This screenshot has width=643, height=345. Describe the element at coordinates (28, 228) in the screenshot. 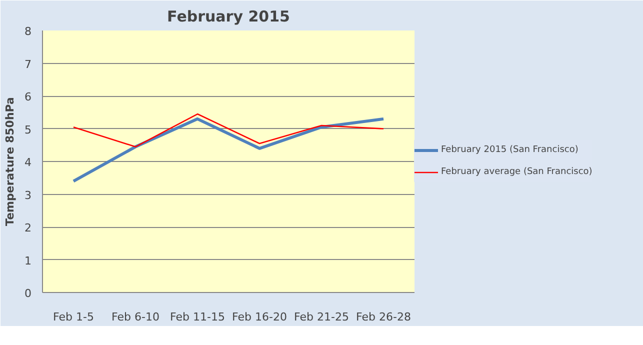

I see `y-tick-label: 2` at that location.